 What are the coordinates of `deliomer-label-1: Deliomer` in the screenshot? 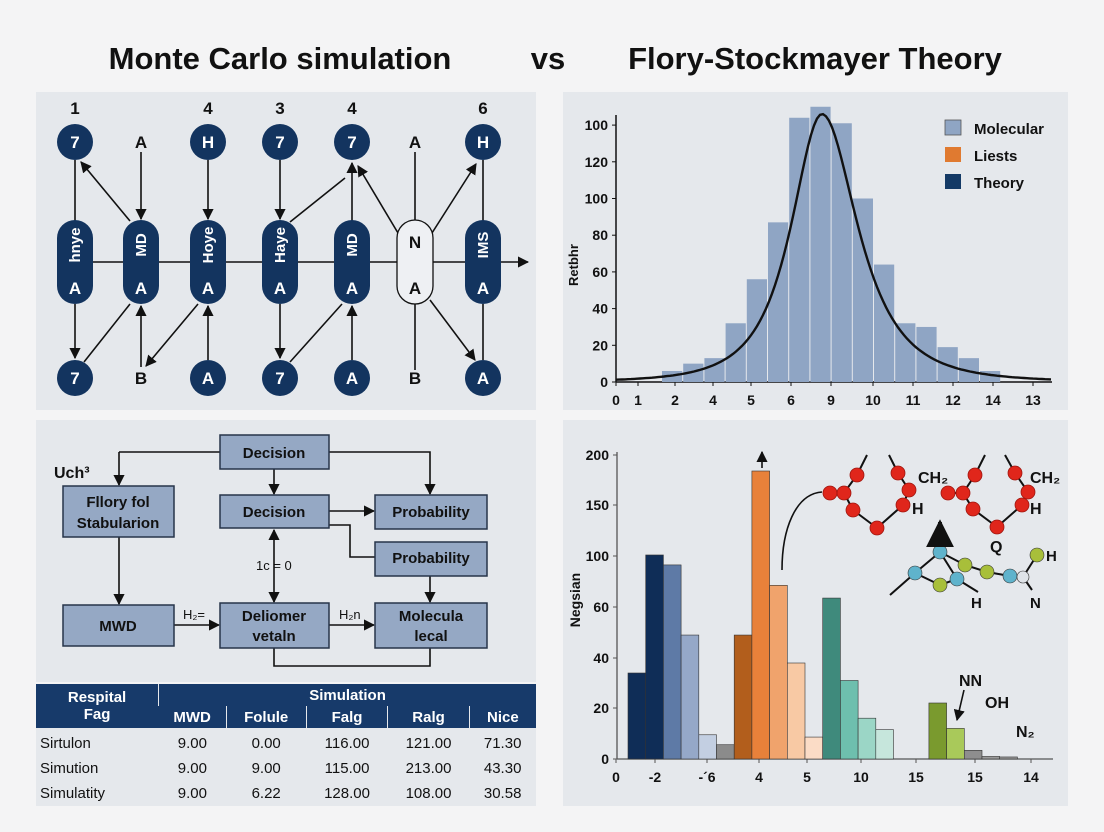 It's located at (274, 616).